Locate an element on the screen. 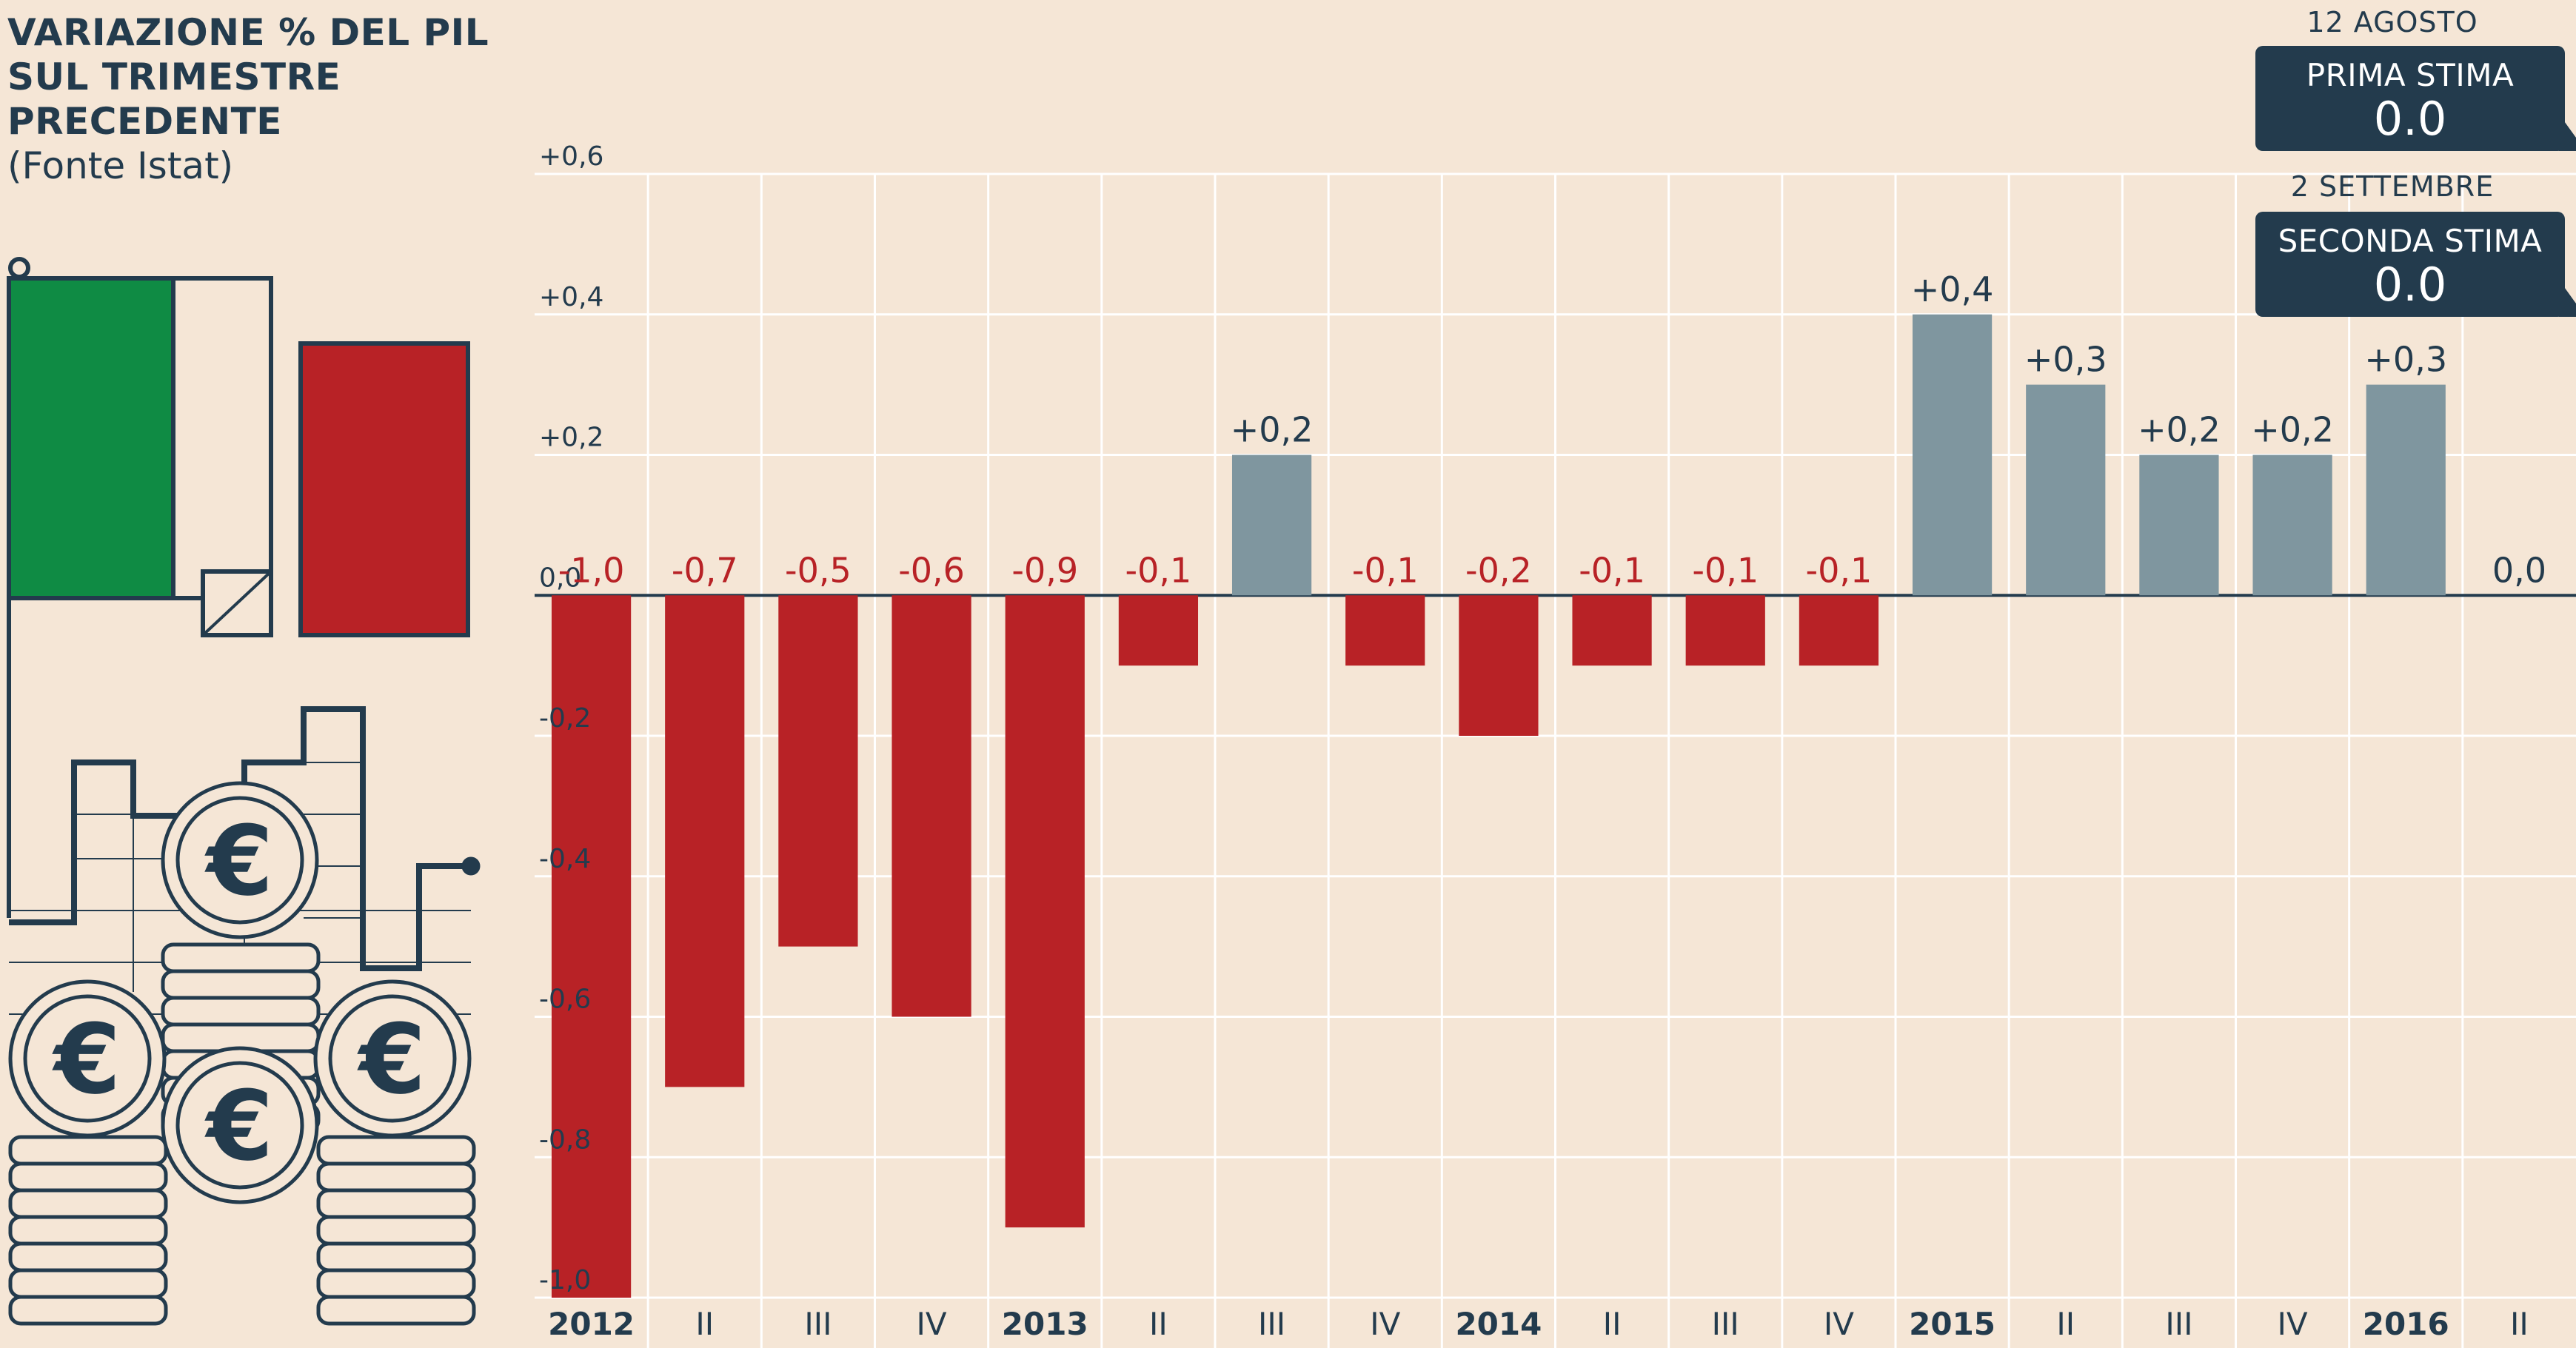  value-label: -0,6 is located at coordinates (931, 570).